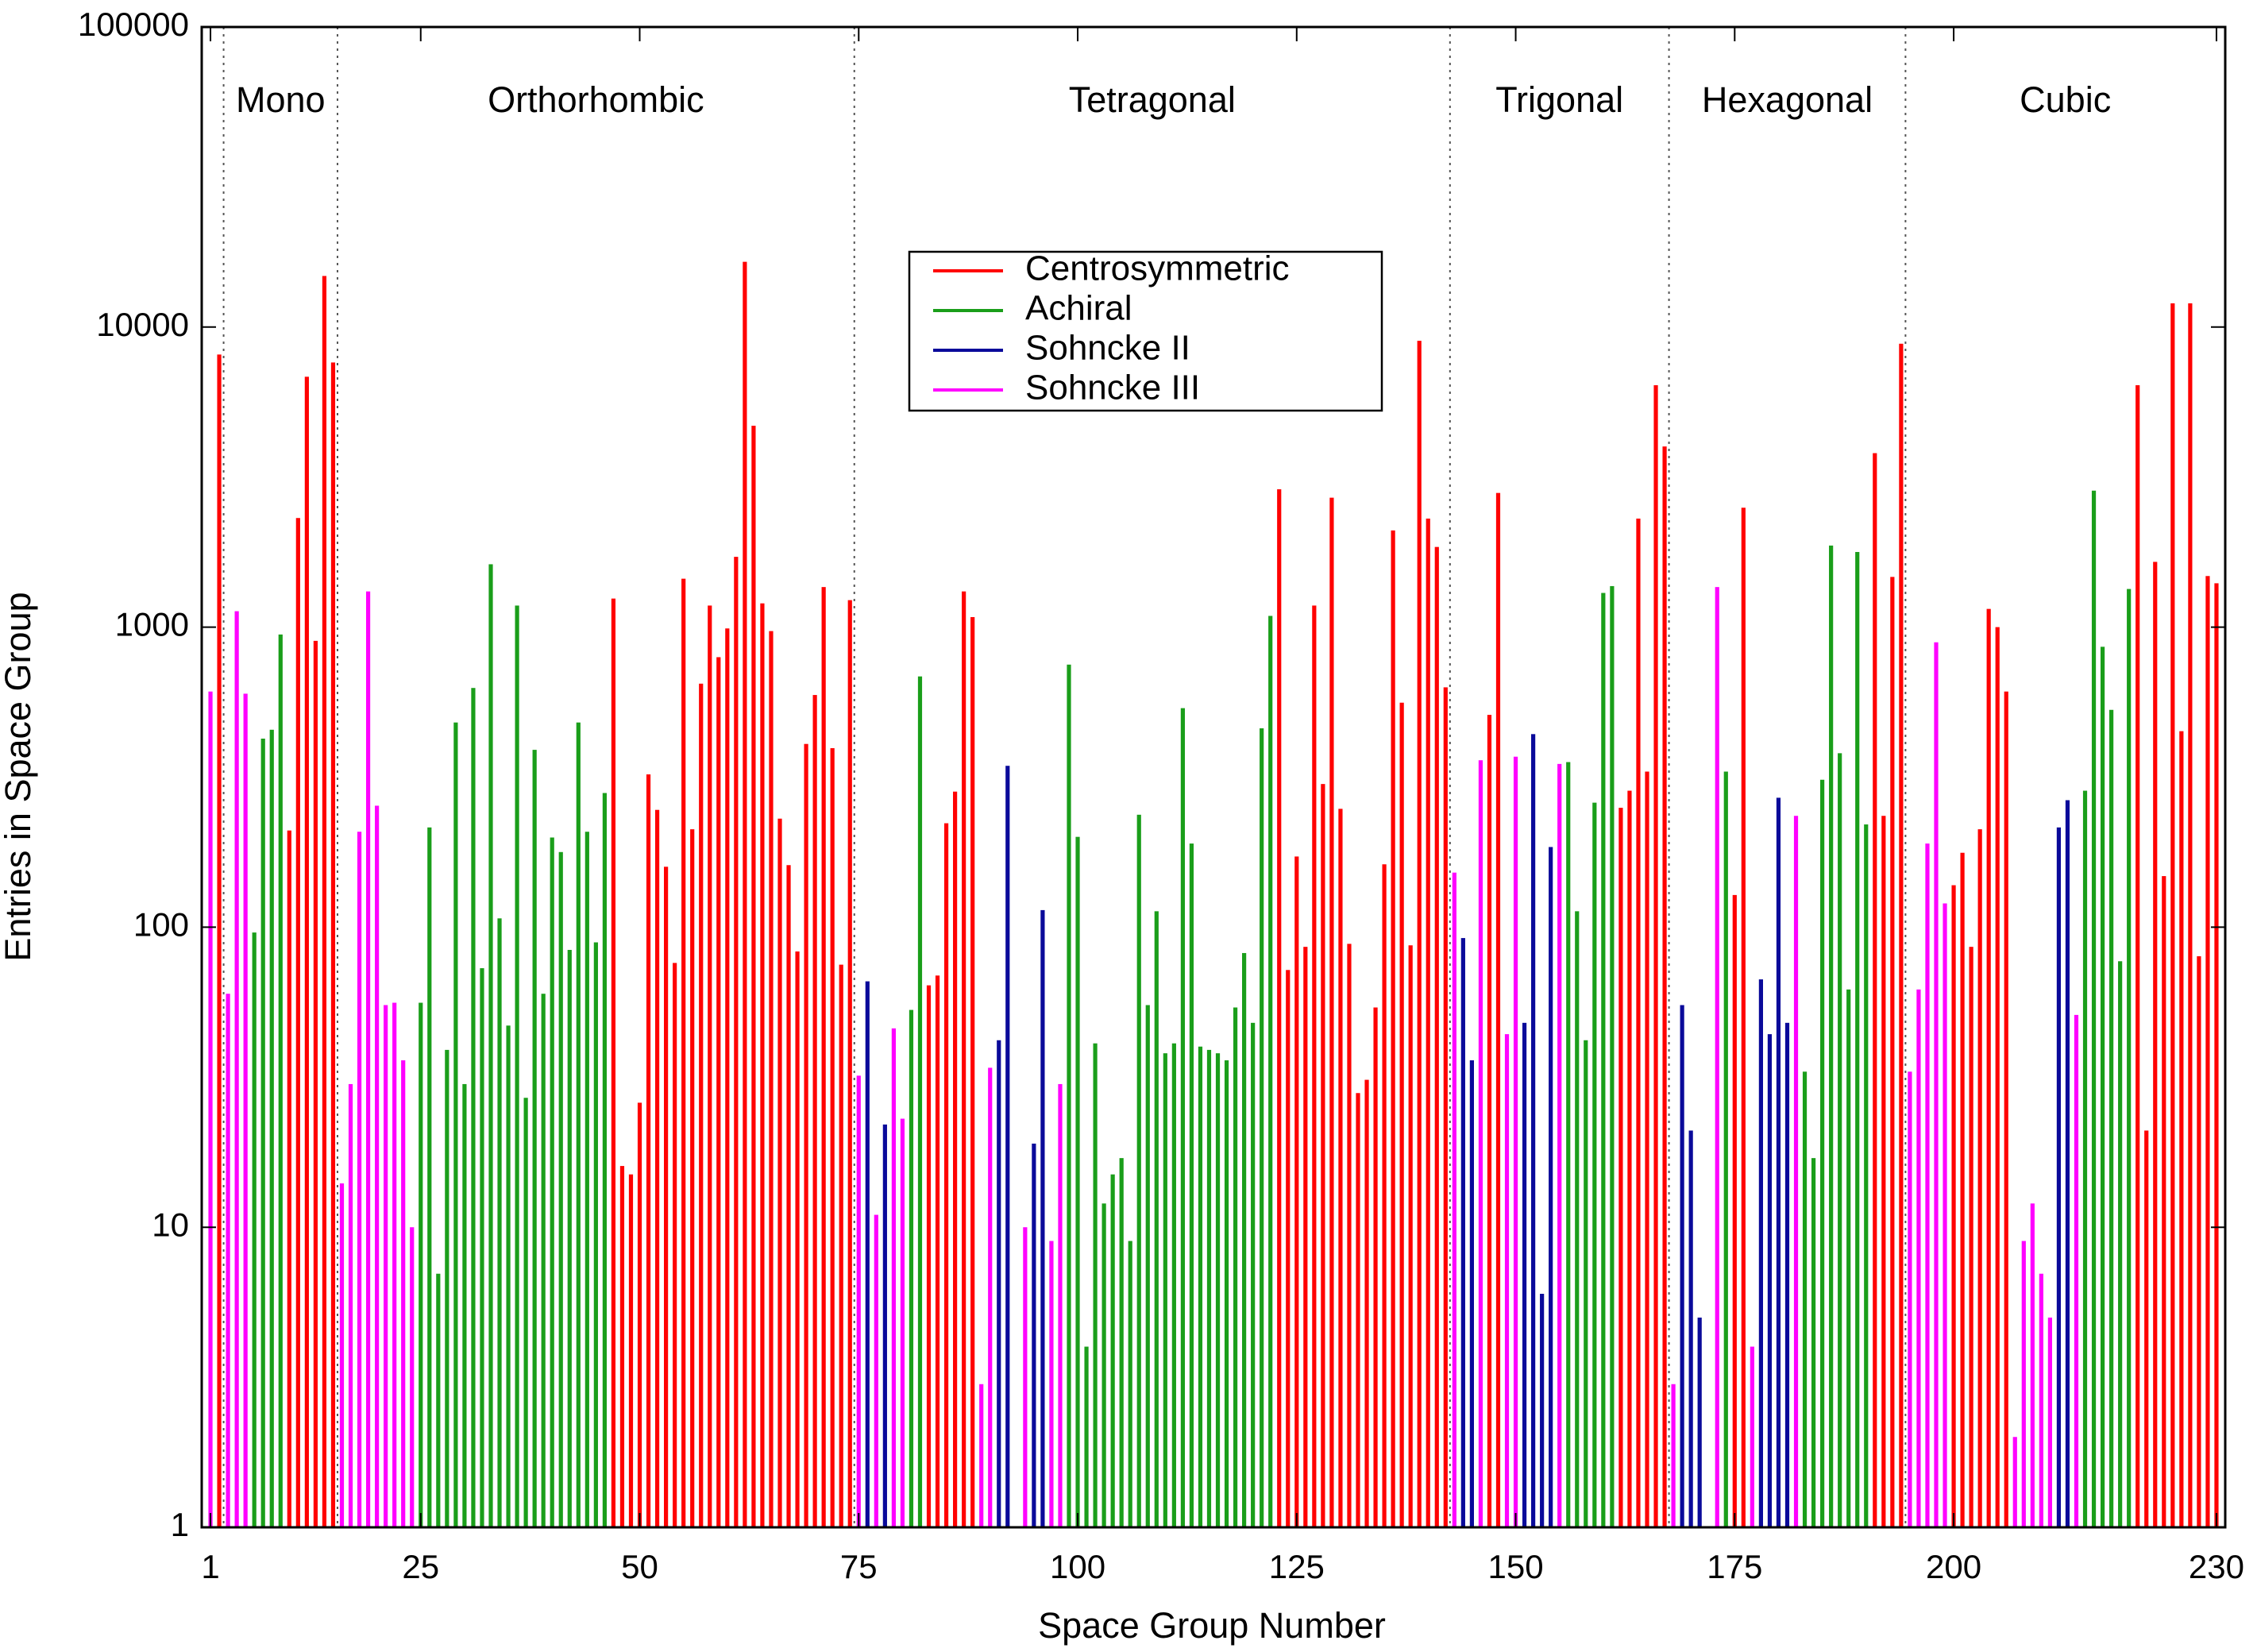  Describe the element at coordinates (1112, 388) in the screenshot. I see `legend-label: Sohncke III` at that location.